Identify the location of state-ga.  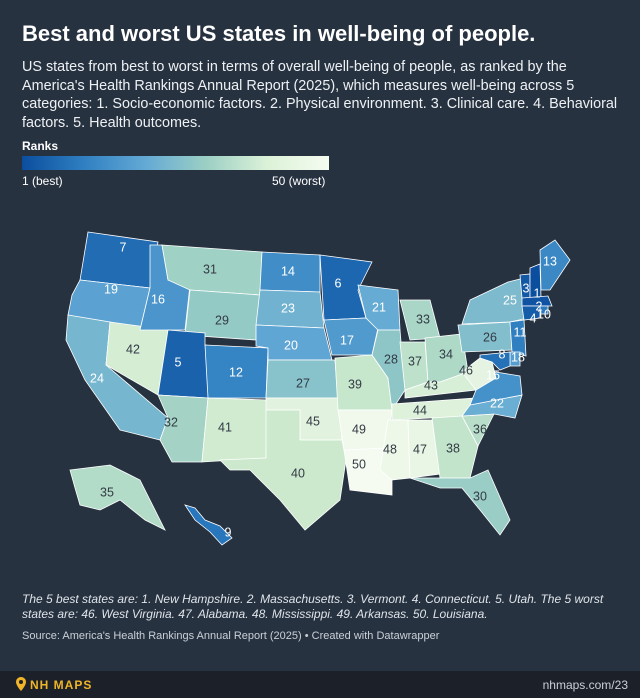
(455, 447).